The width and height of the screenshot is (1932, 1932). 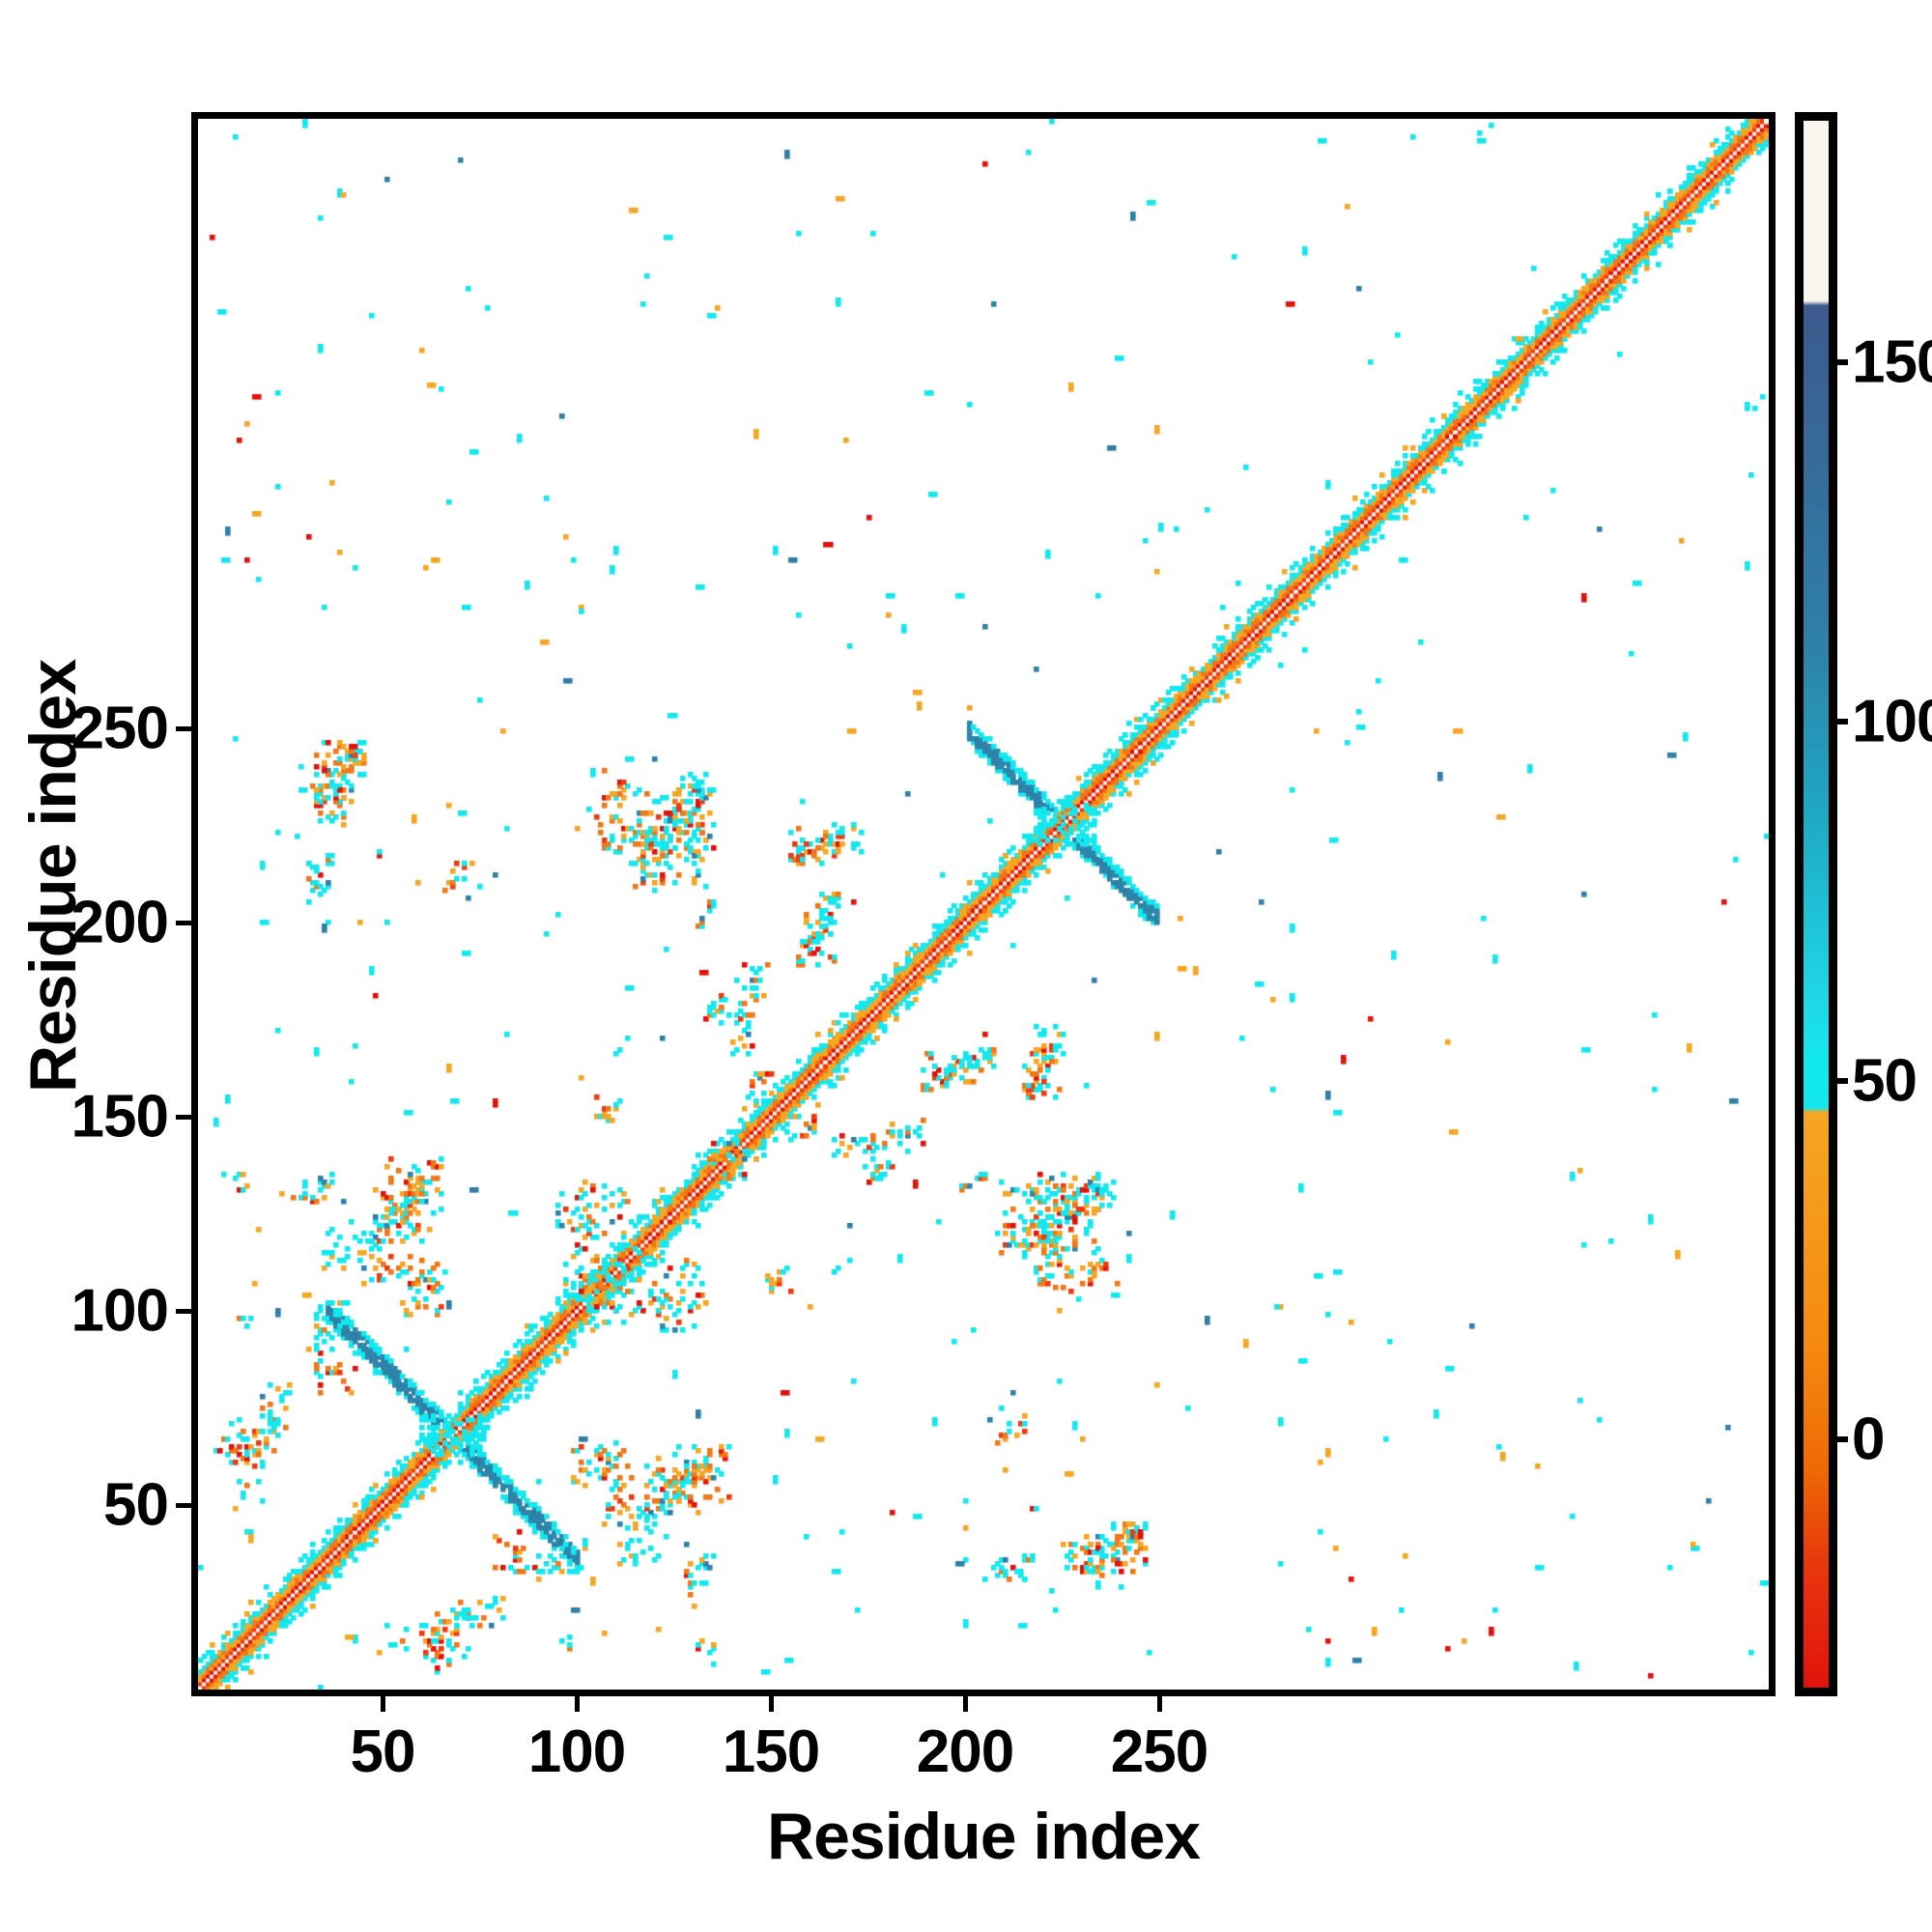 What do you see at coordinates (383, 1752) in the screenshot?
I see `x-tick-label-50: 50` at bounding box center [383, 1752].